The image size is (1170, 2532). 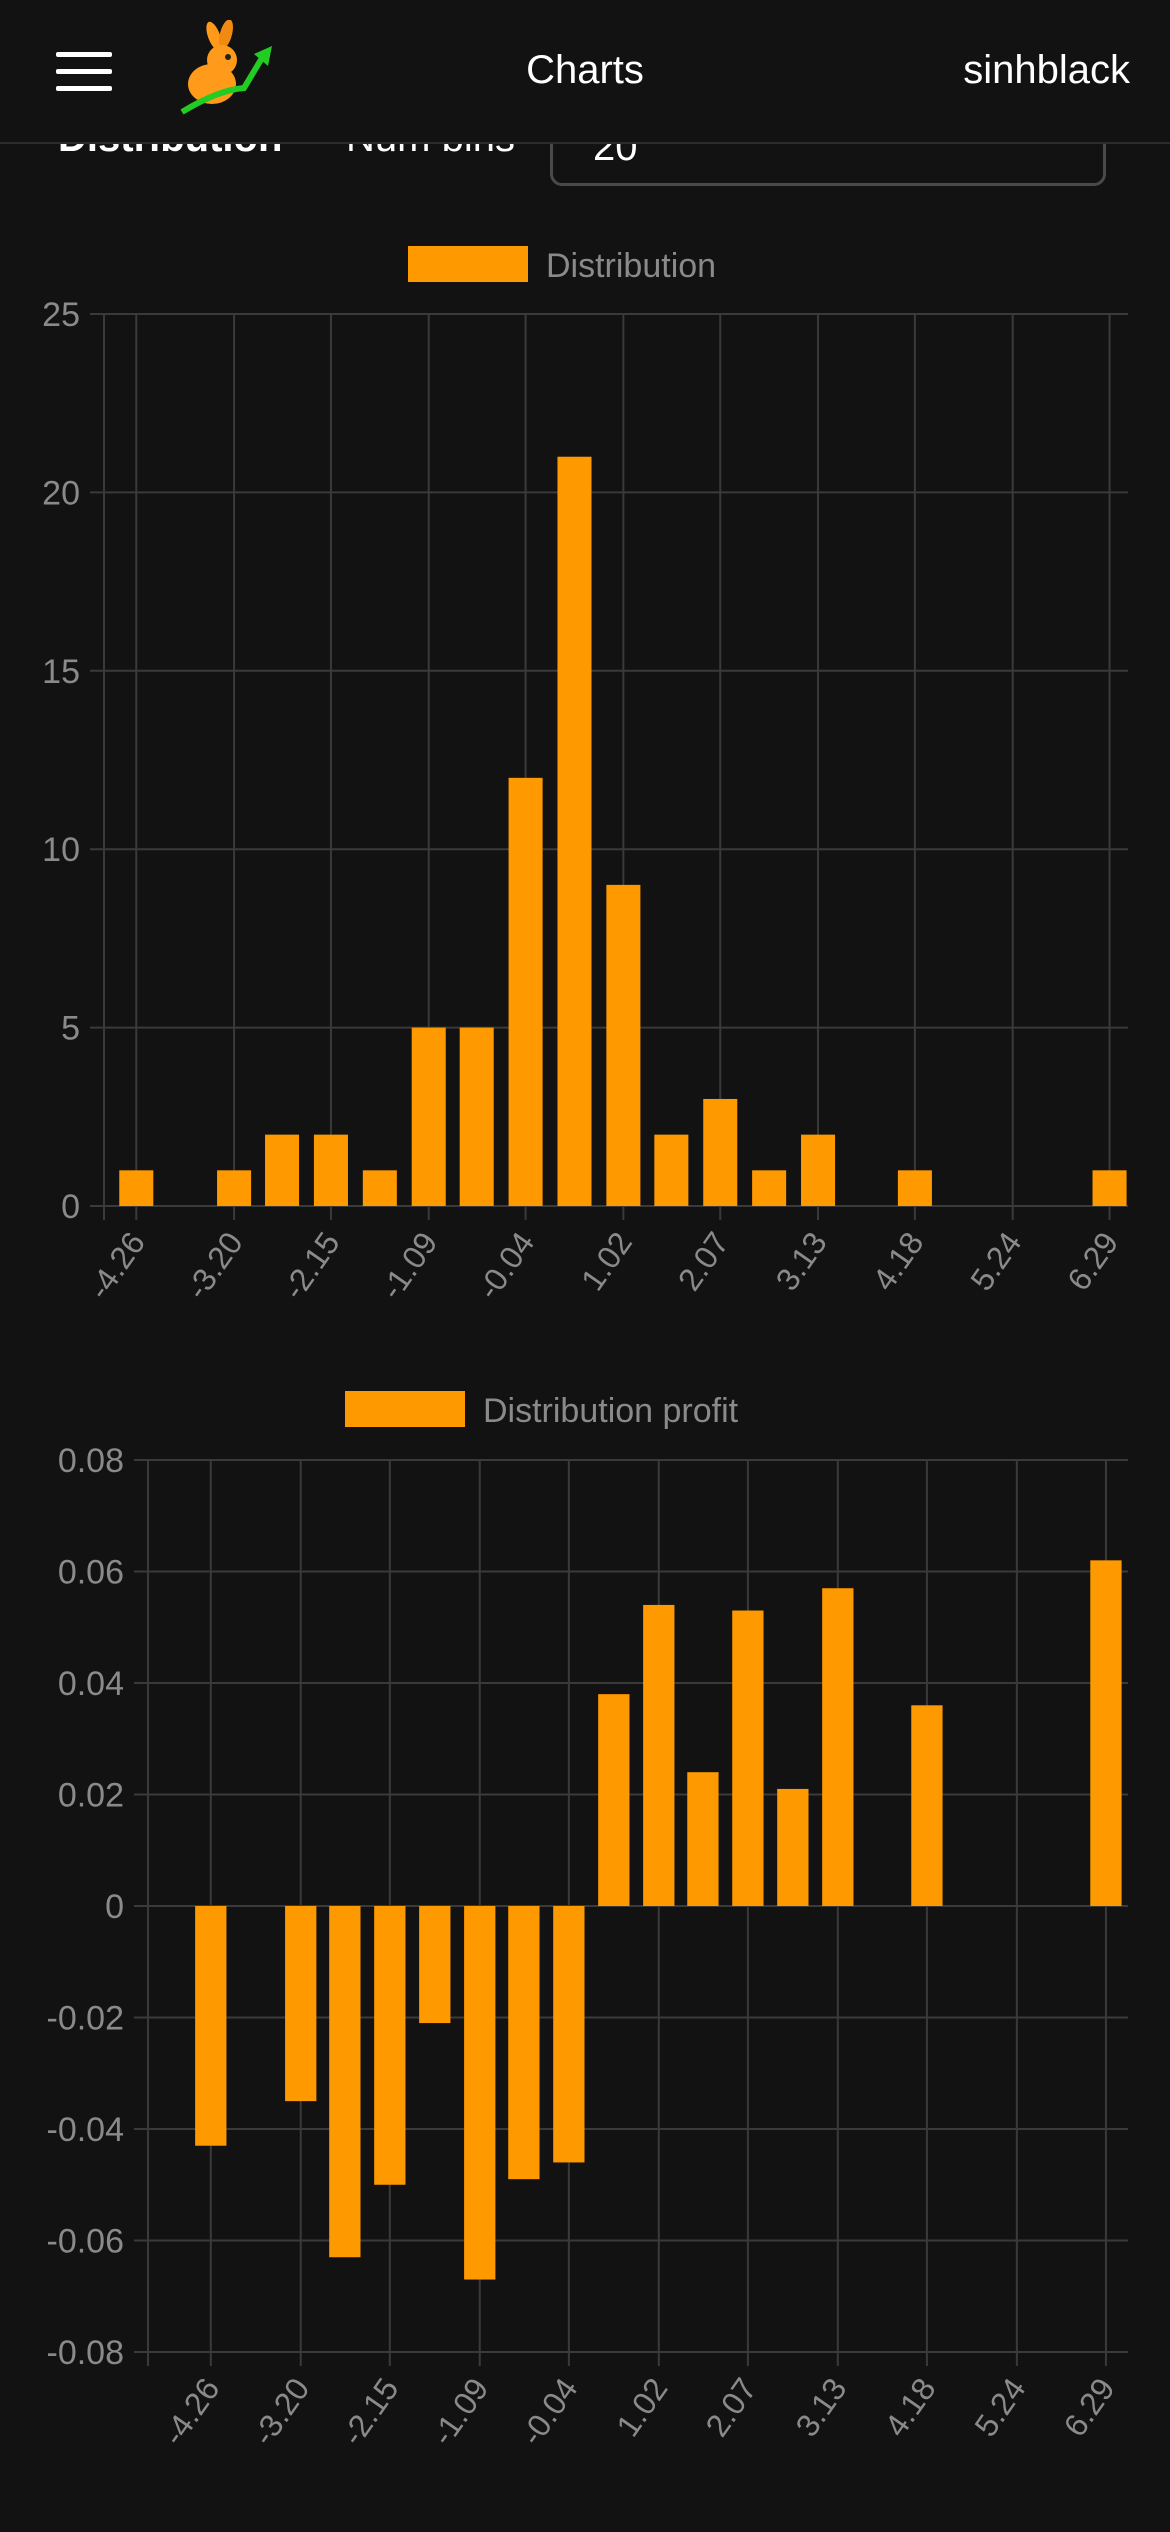 I want to click on rabbit-logo-icon, so click(x=226, y=67).